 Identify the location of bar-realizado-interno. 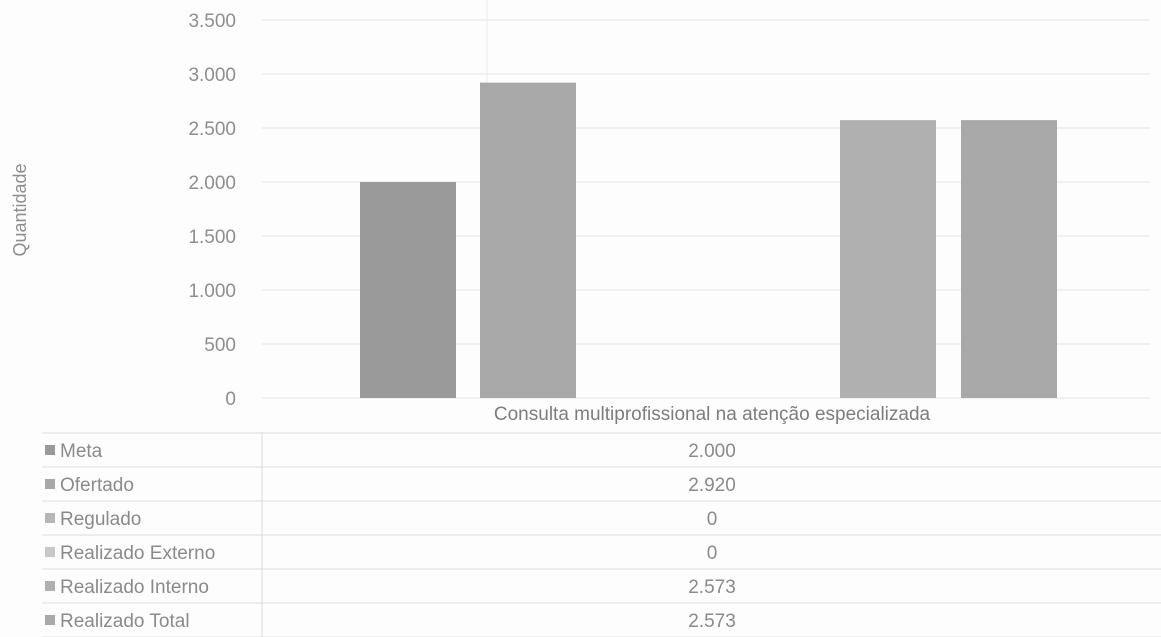
(888, 259).